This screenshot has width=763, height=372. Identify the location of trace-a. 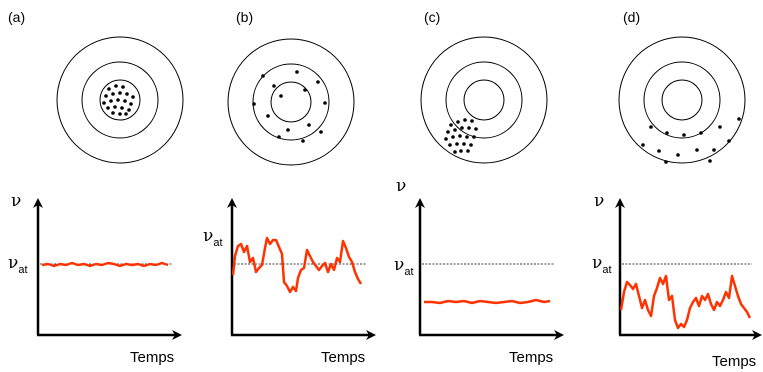
(105, 264).